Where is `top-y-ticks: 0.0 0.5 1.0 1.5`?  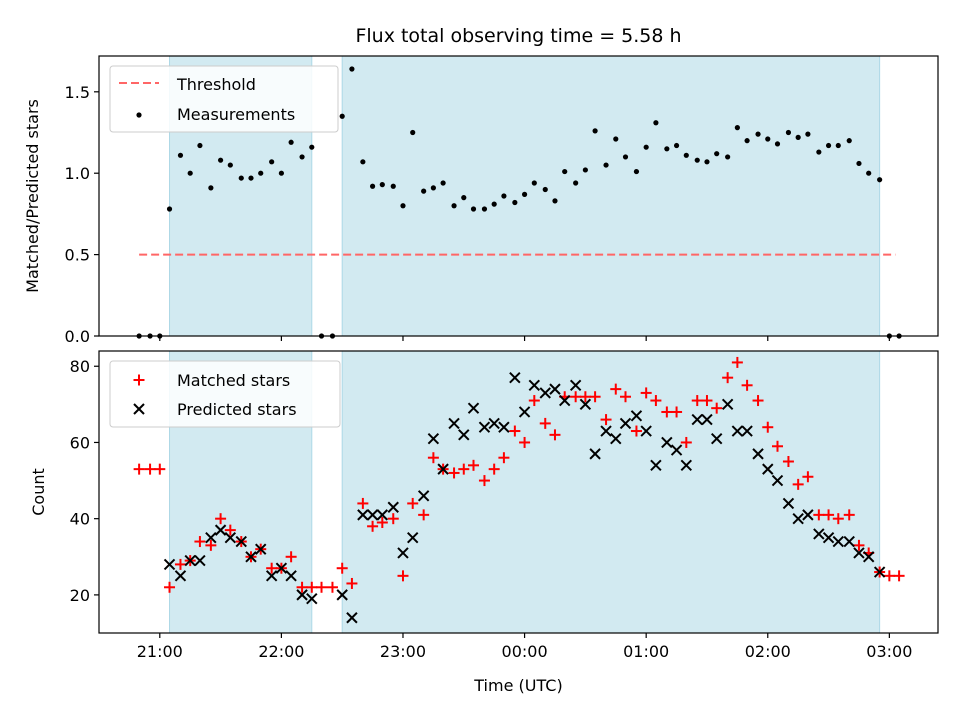
top-y-ticks: 0.0 0.5 1.0 1.5 is located at coordinates (82, 214).